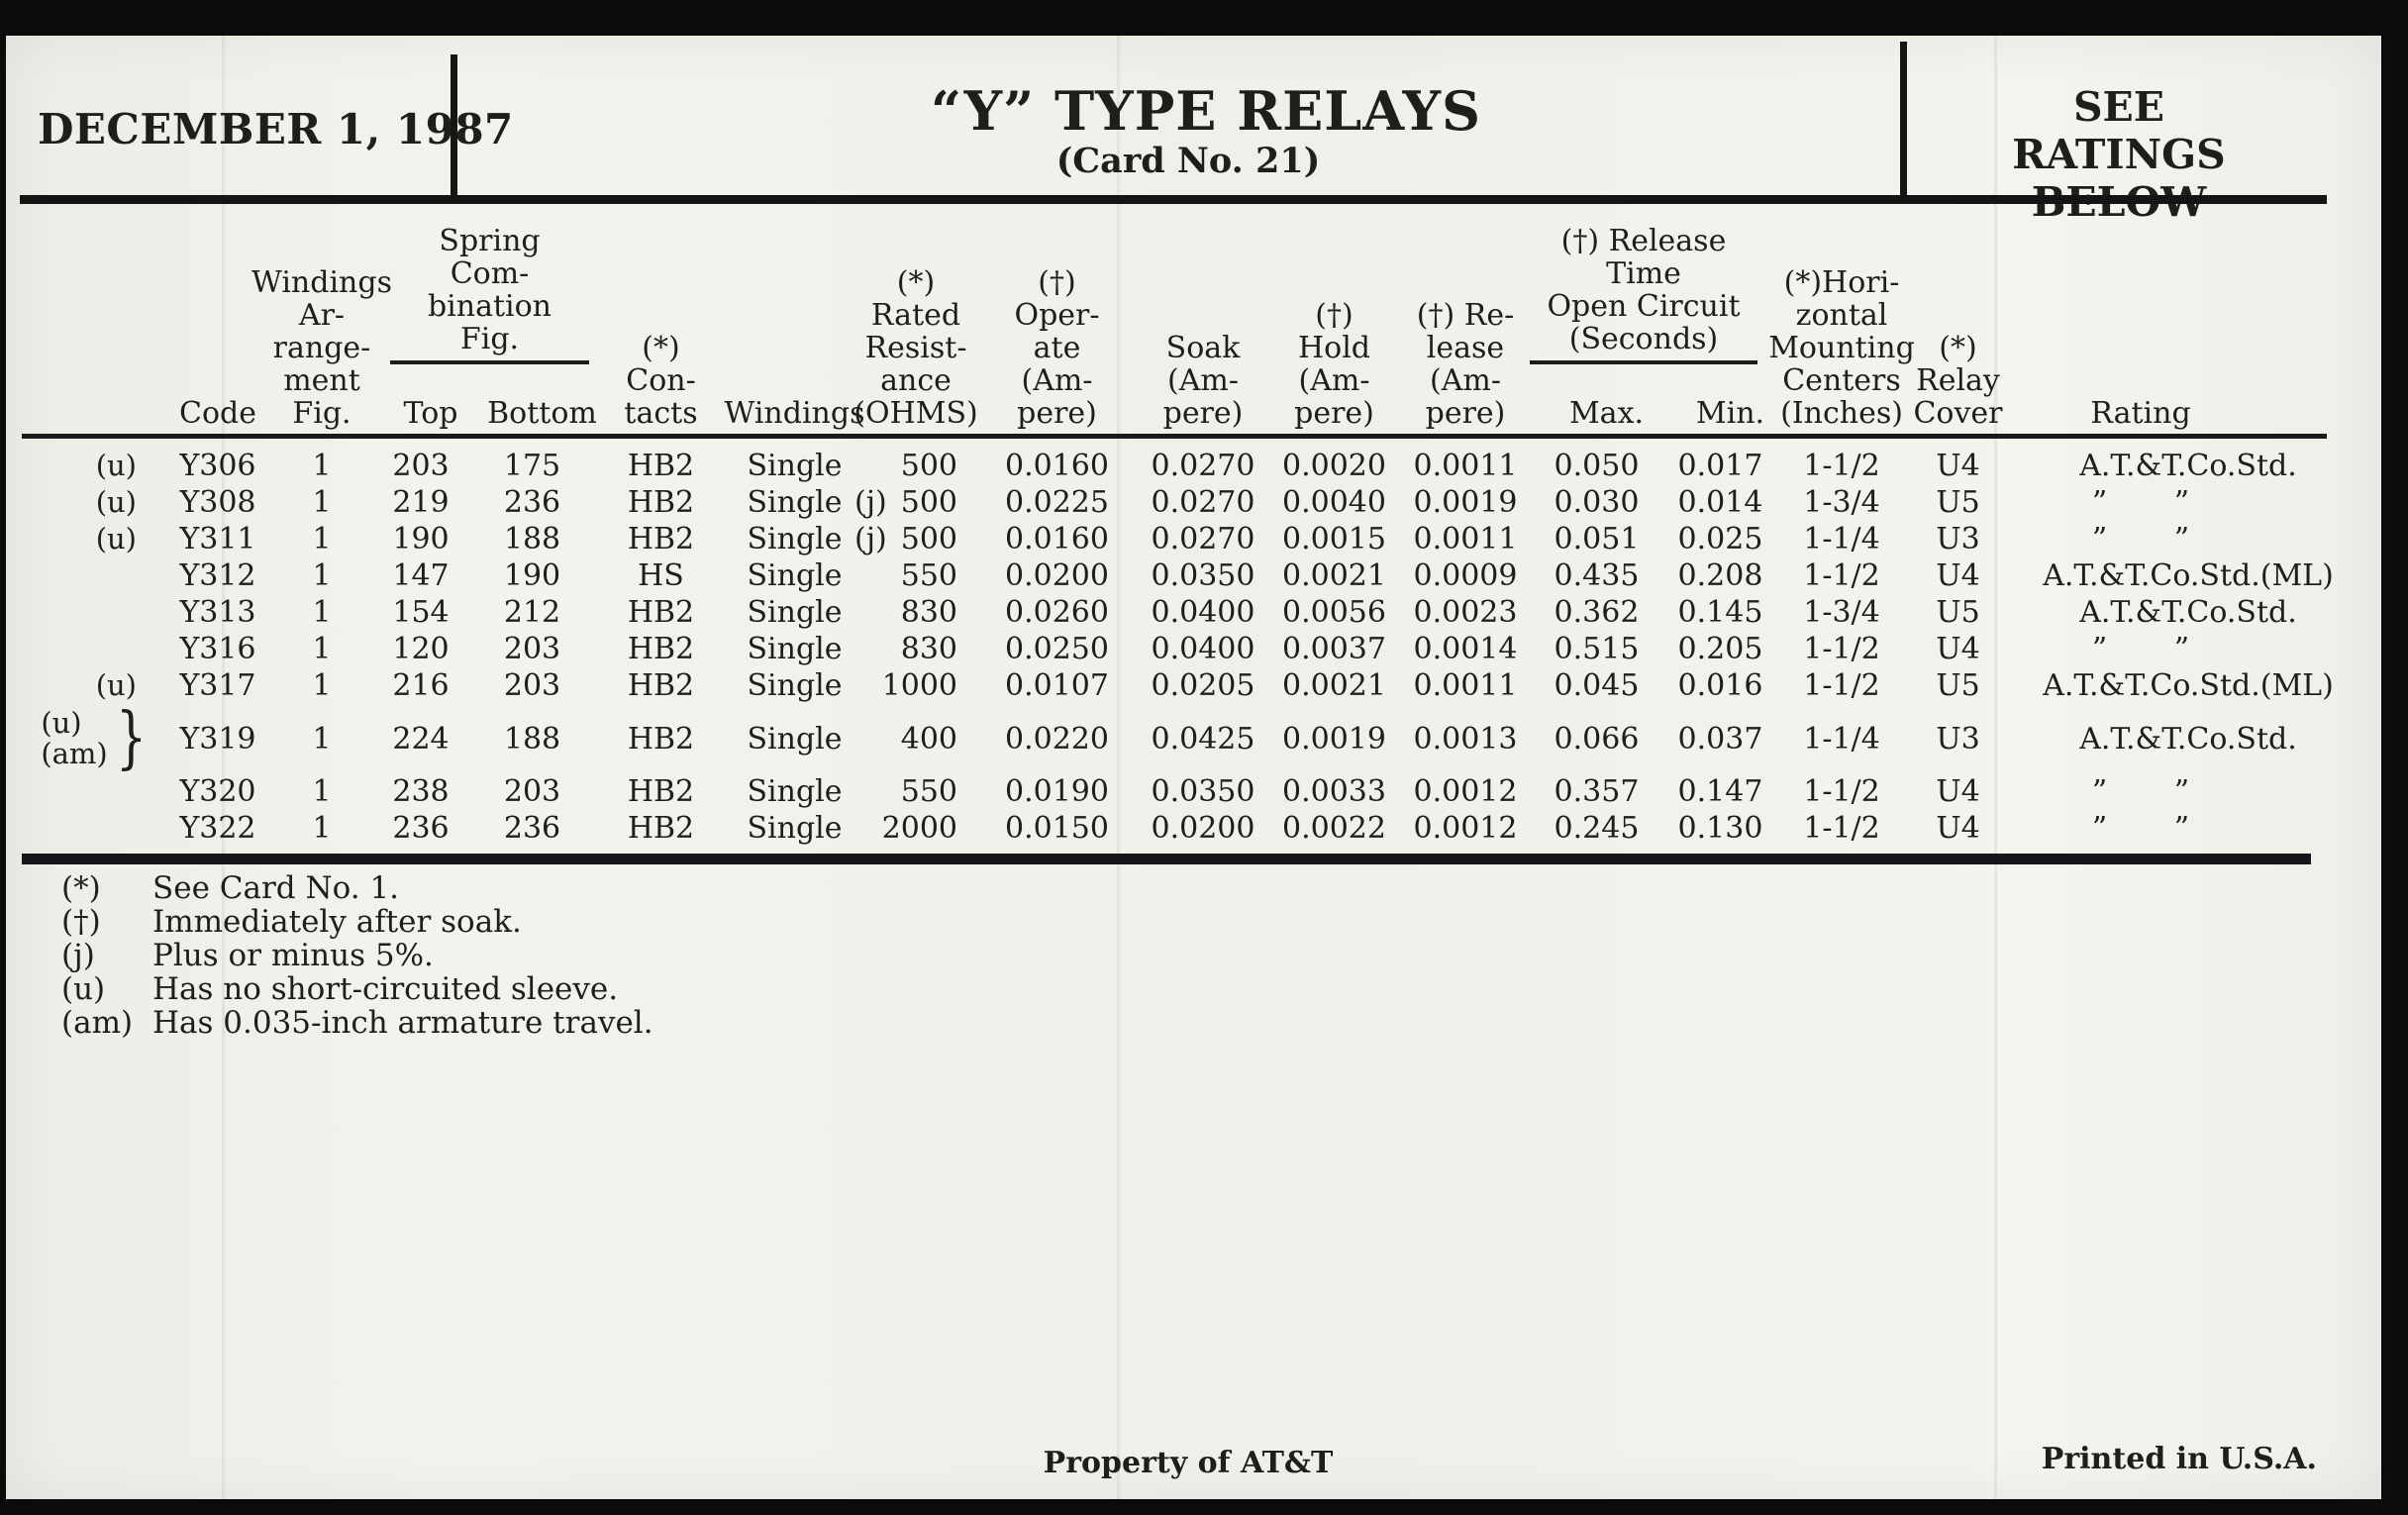 The width and height of the screenshot is (2408, 1515). Describe the element at coordinates (421, 829) in the screenshot. I see `cell-top: 236` at that location.